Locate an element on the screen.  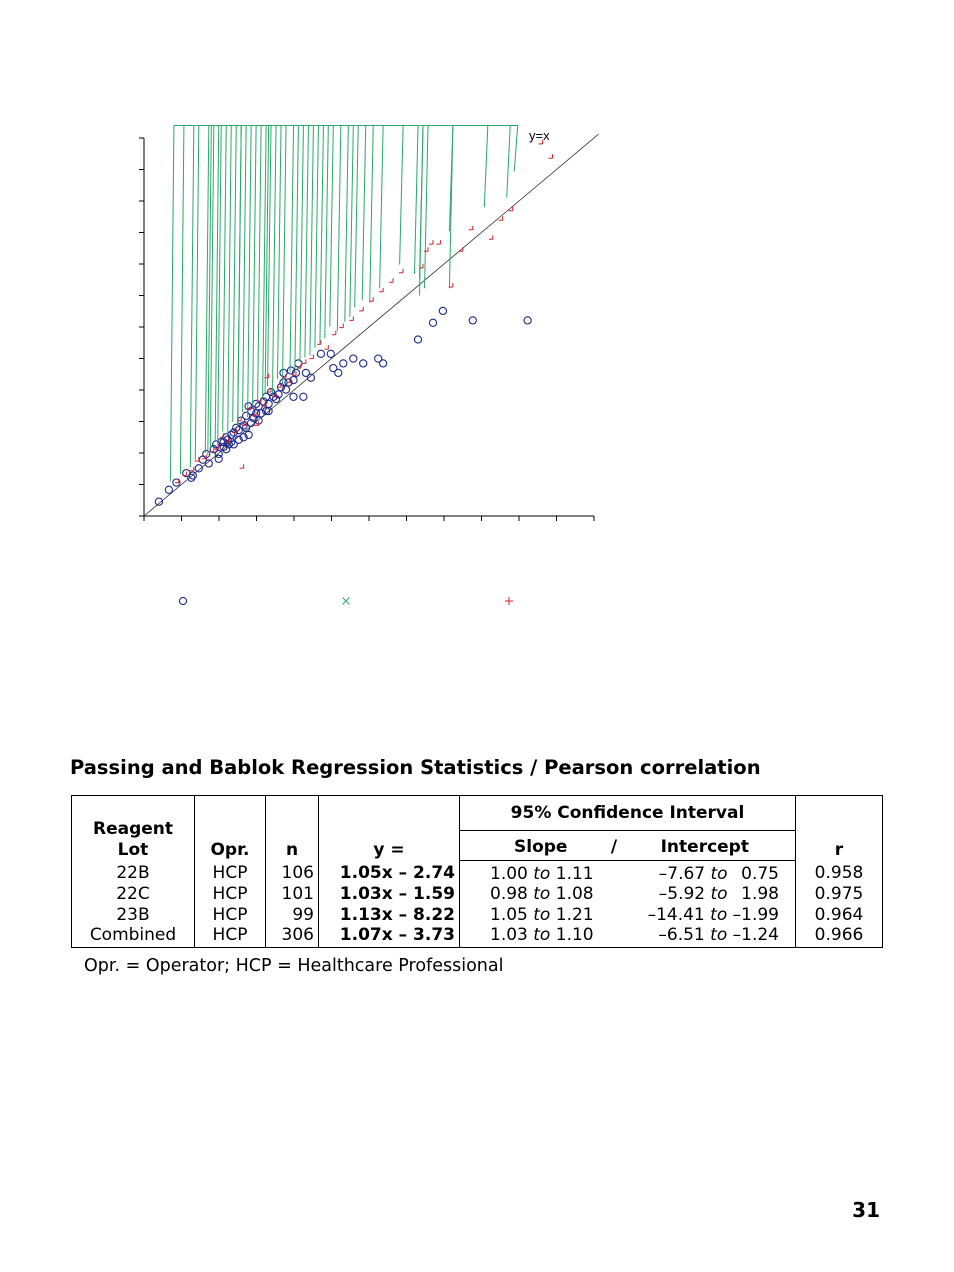
col-header-r: r is located at coordinates (839, 827).